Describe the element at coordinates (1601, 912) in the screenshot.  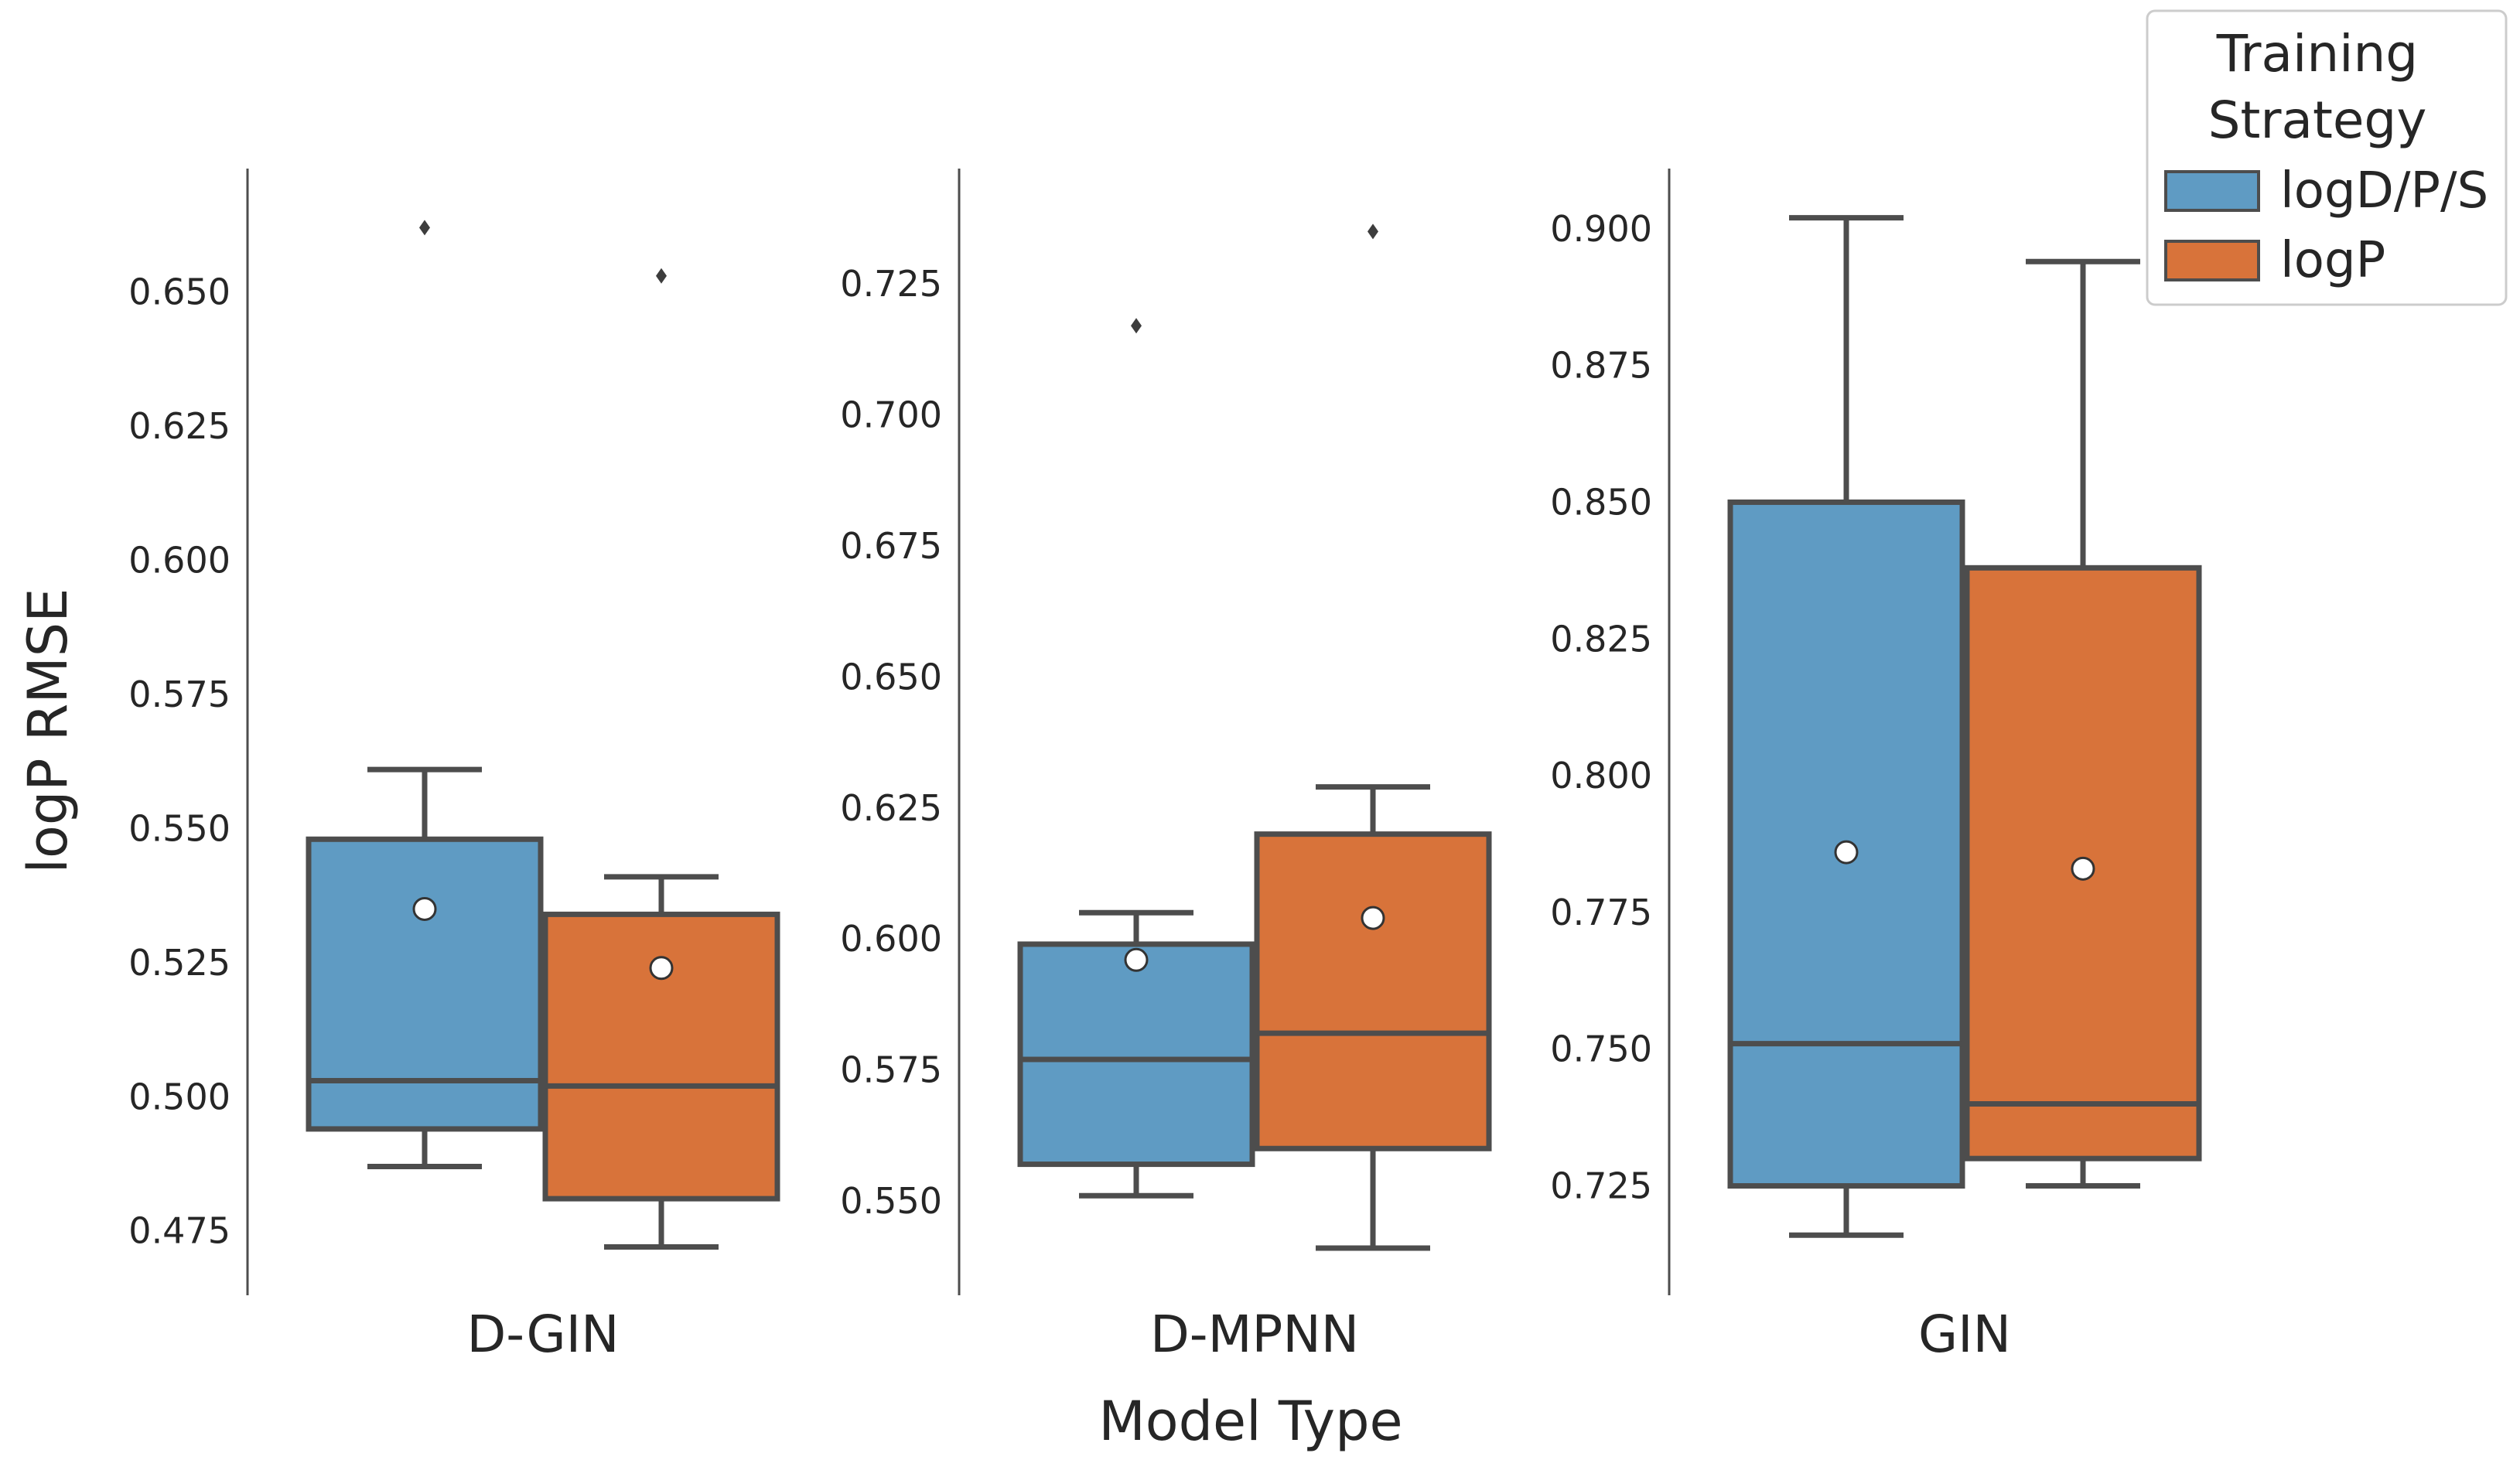
I see `y-tick-label: 0.775` at that location.